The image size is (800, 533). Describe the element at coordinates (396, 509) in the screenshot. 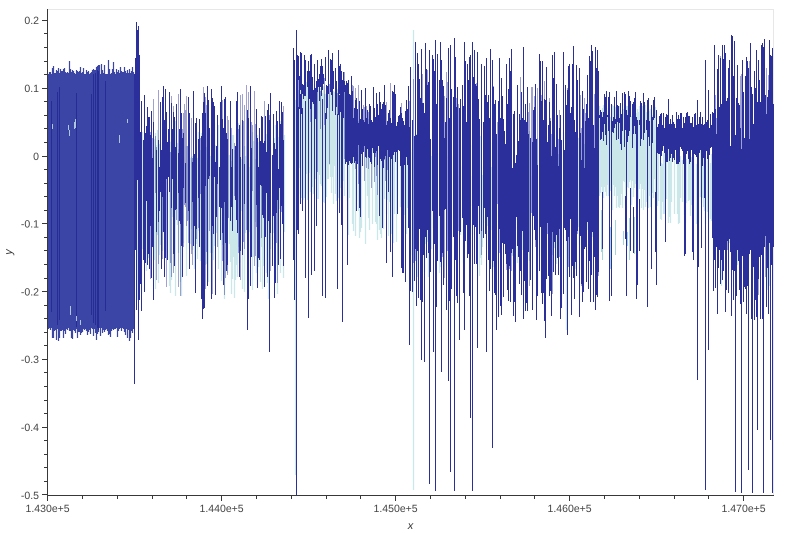

I see `svg-text: 1.450e+5` at that location.